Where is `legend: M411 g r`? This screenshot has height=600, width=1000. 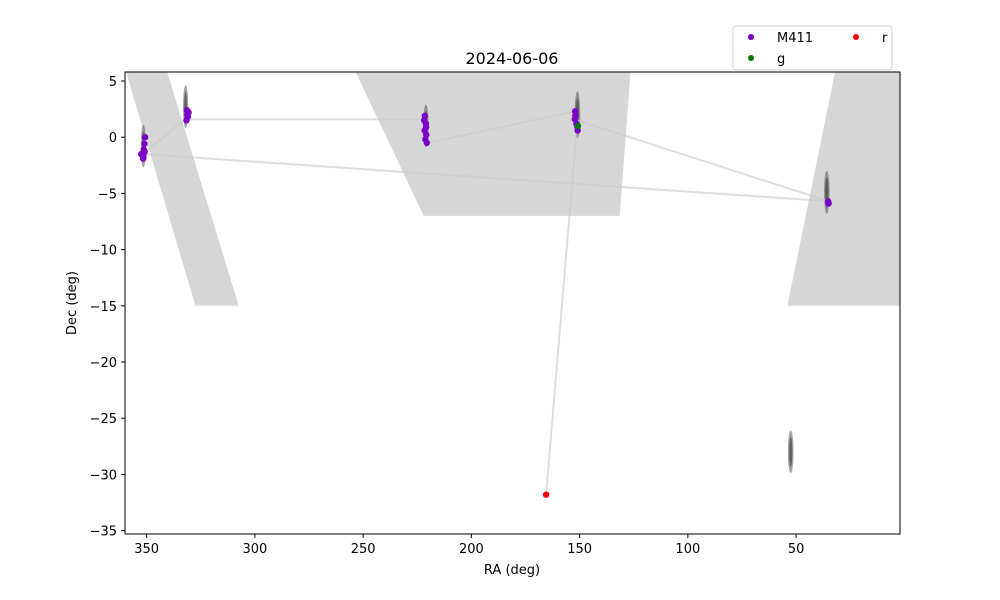 legend: M411 g r is located at coordinates (812, 48).